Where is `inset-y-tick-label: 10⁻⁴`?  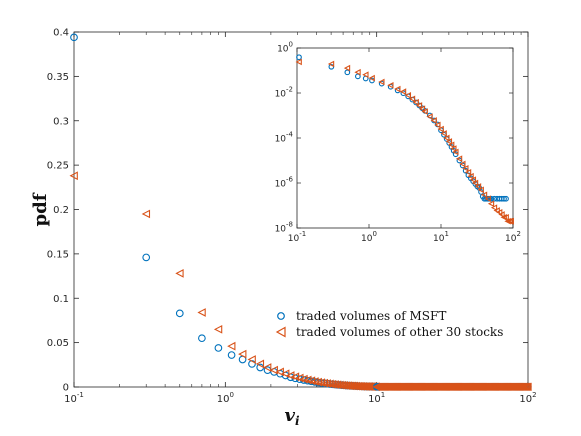 inset-y-tick-label: 10⁻⁴ is located at coordinates (284, 138).